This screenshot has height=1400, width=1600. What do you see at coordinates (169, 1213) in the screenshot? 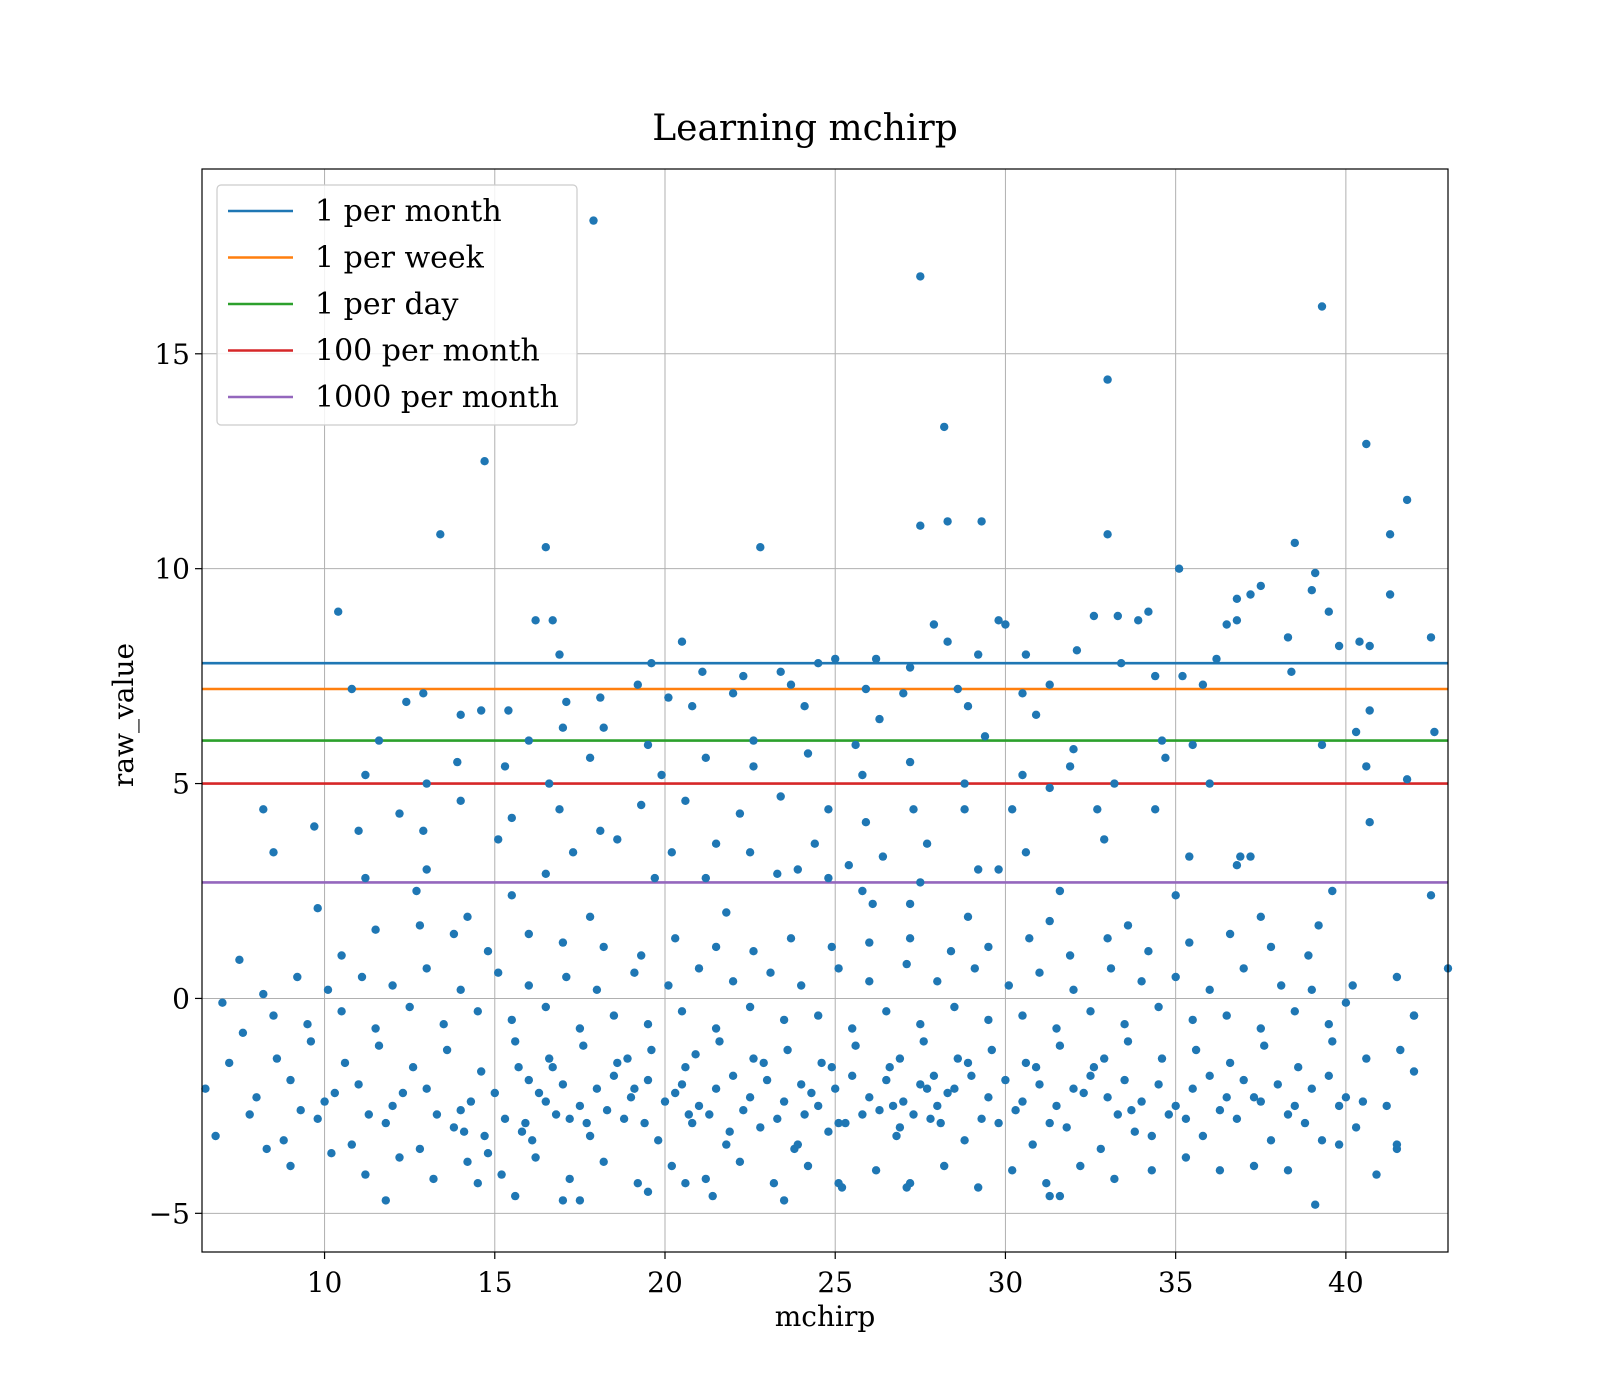
I see `y-tick-label: −5` at bounding box center [169, 1213].